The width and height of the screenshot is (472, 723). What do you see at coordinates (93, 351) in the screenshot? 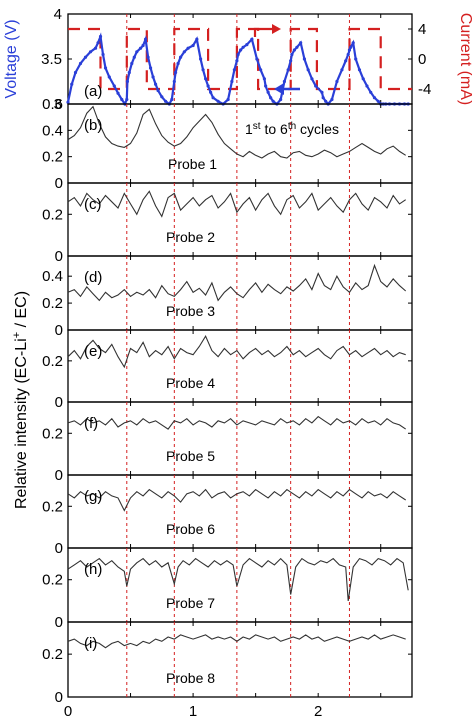
I see `panel-letter: (e)` at bounding box center [93, 351].